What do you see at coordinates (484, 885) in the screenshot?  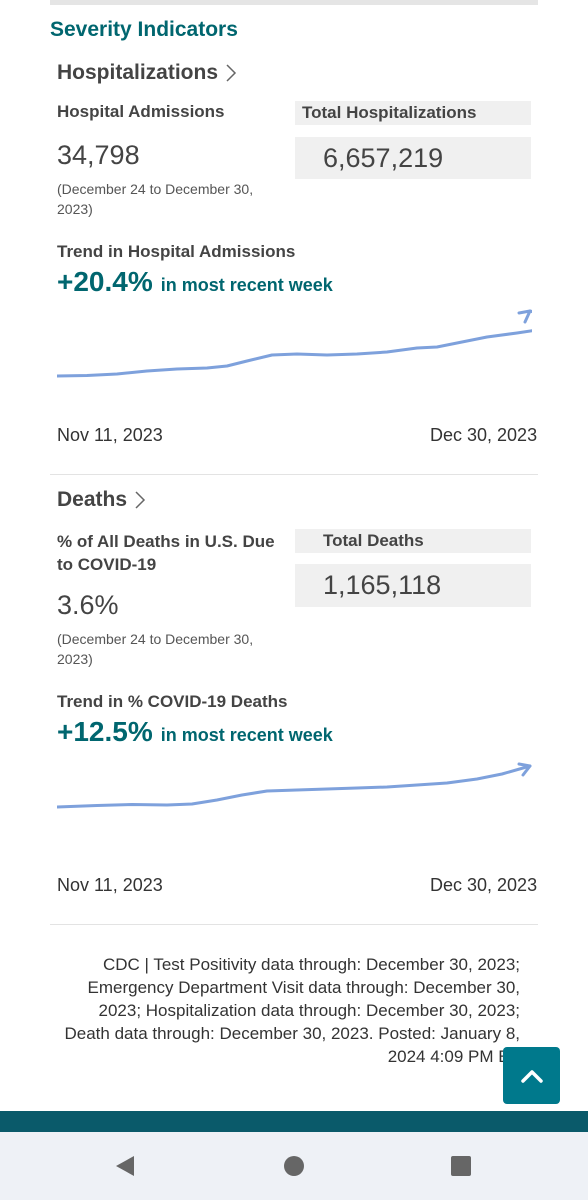 I see `deaths-end-date: Dec 30, 2023` at bounding box center [484, 885].